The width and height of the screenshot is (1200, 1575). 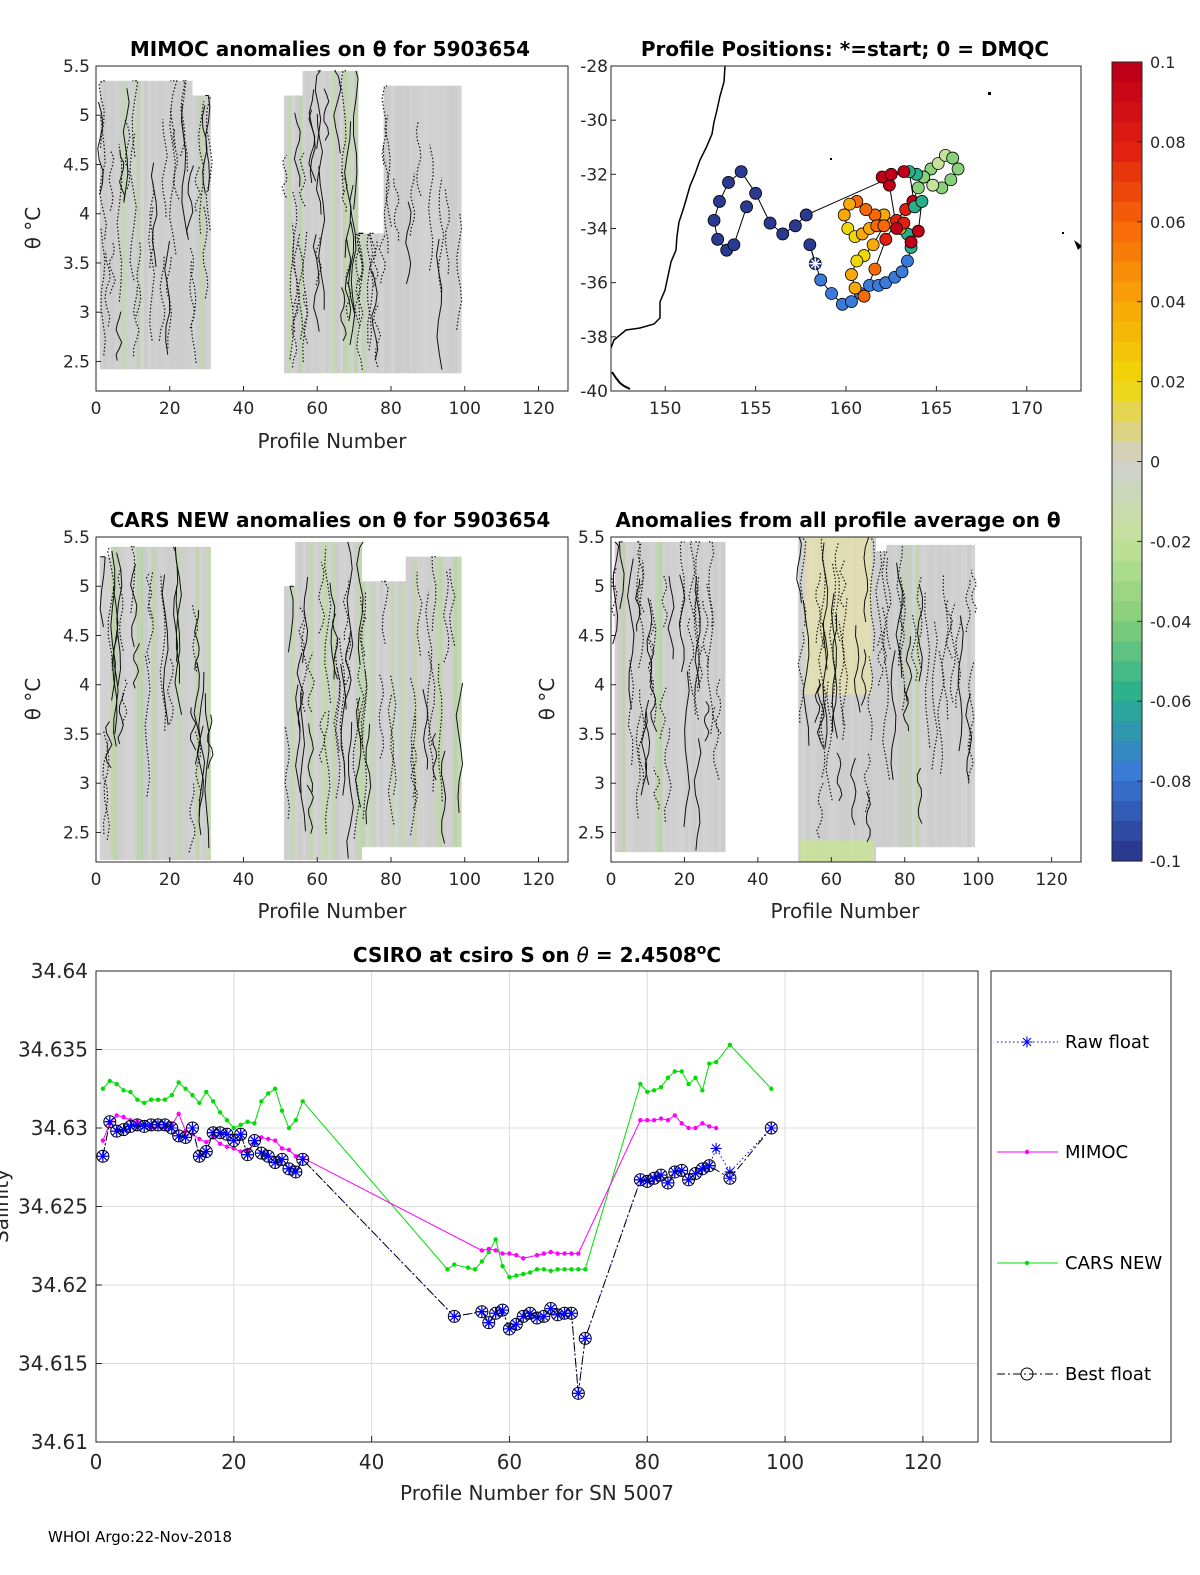 What do you see at coordinates (1170, 621) in the screenshot?
I see `colorbar-tick-label: -0.04` at bounding box center [1170, 621].